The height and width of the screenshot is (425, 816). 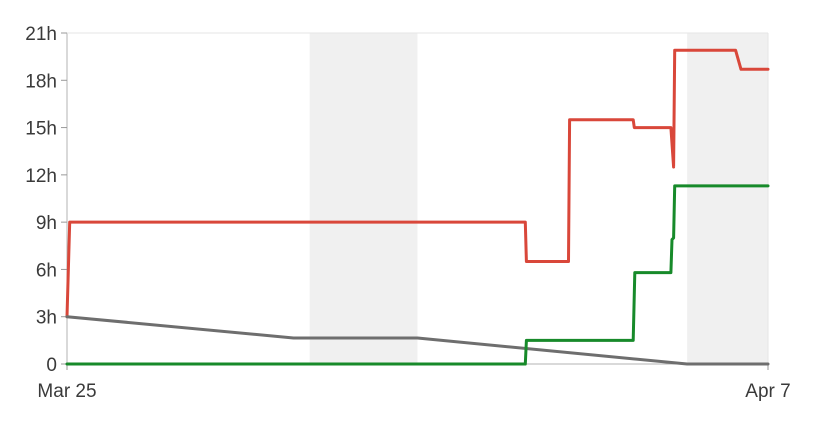 I want to click on x-tick-label: Mar 25, so click(x=66, y=391).